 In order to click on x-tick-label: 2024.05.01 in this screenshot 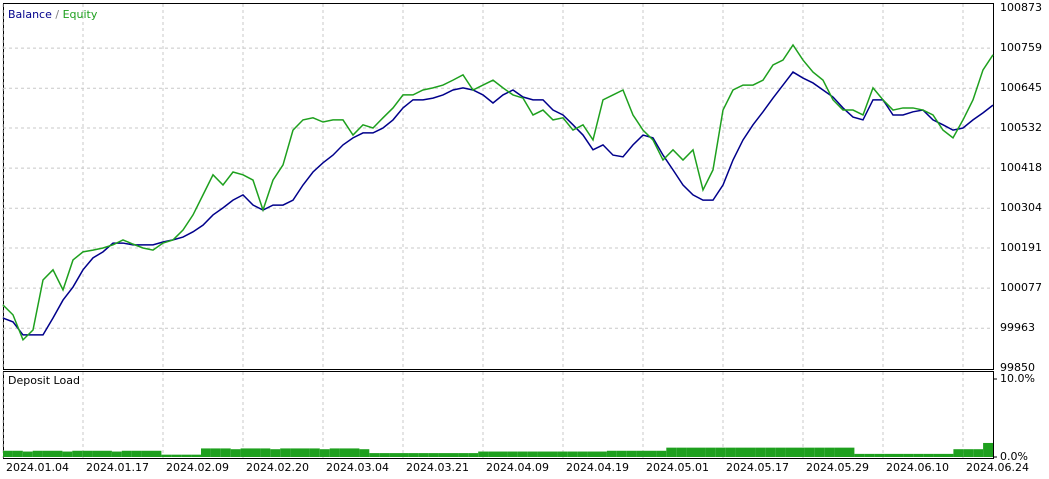, I will do `click(677, 467)`.